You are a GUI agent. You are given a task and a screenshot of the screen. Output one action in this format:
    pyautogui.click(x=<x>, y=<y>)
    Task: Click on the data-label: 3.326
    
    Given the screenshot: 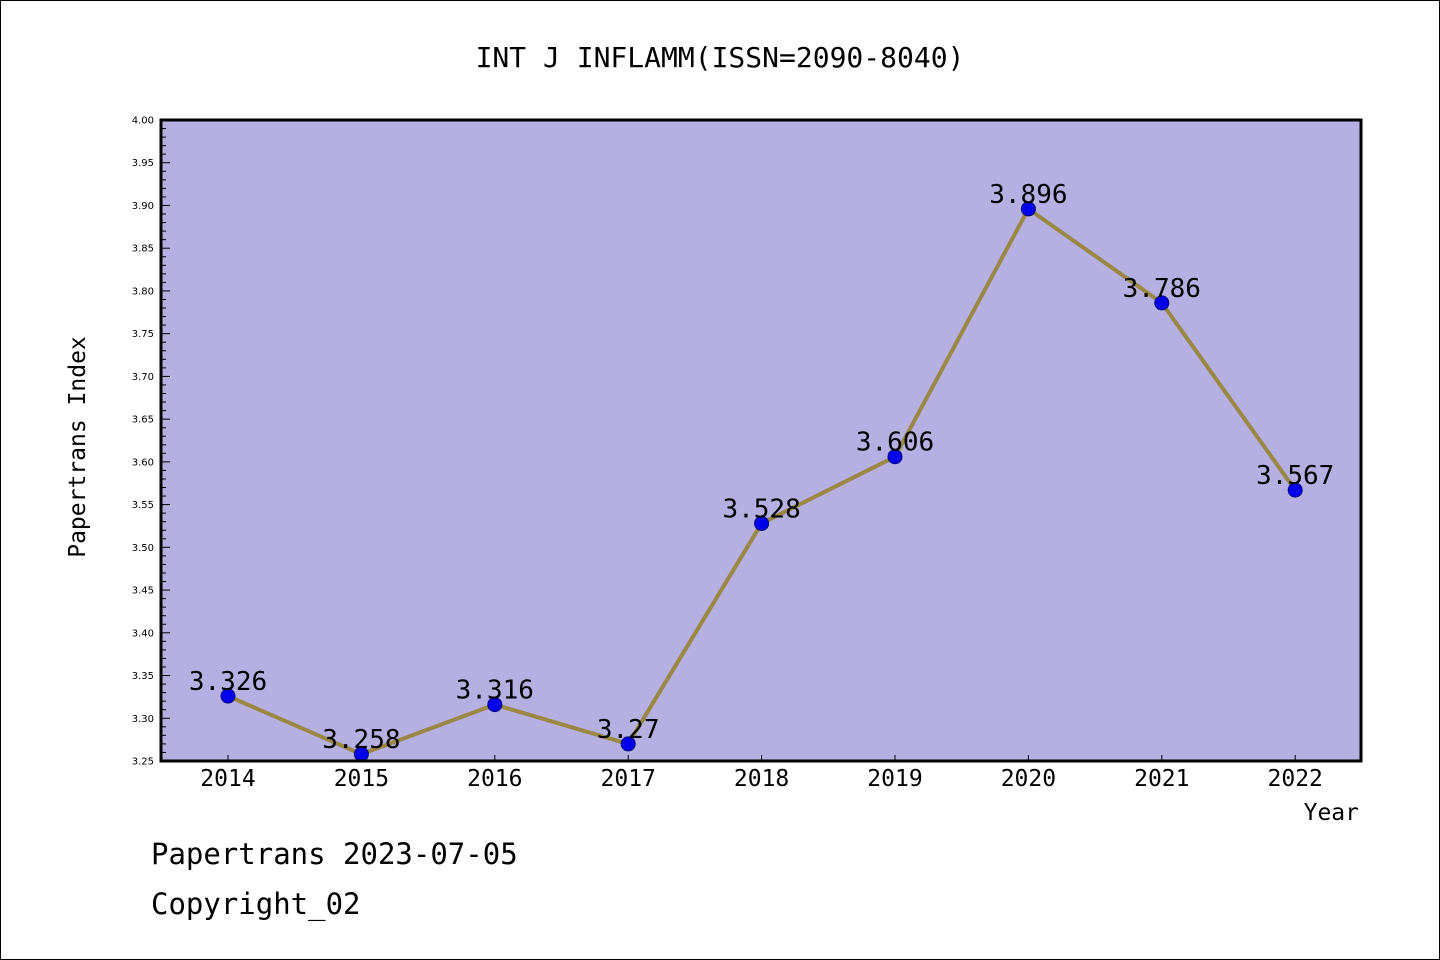 What is the action you would take?
    pyautogui.click(x=228, y=682)
    